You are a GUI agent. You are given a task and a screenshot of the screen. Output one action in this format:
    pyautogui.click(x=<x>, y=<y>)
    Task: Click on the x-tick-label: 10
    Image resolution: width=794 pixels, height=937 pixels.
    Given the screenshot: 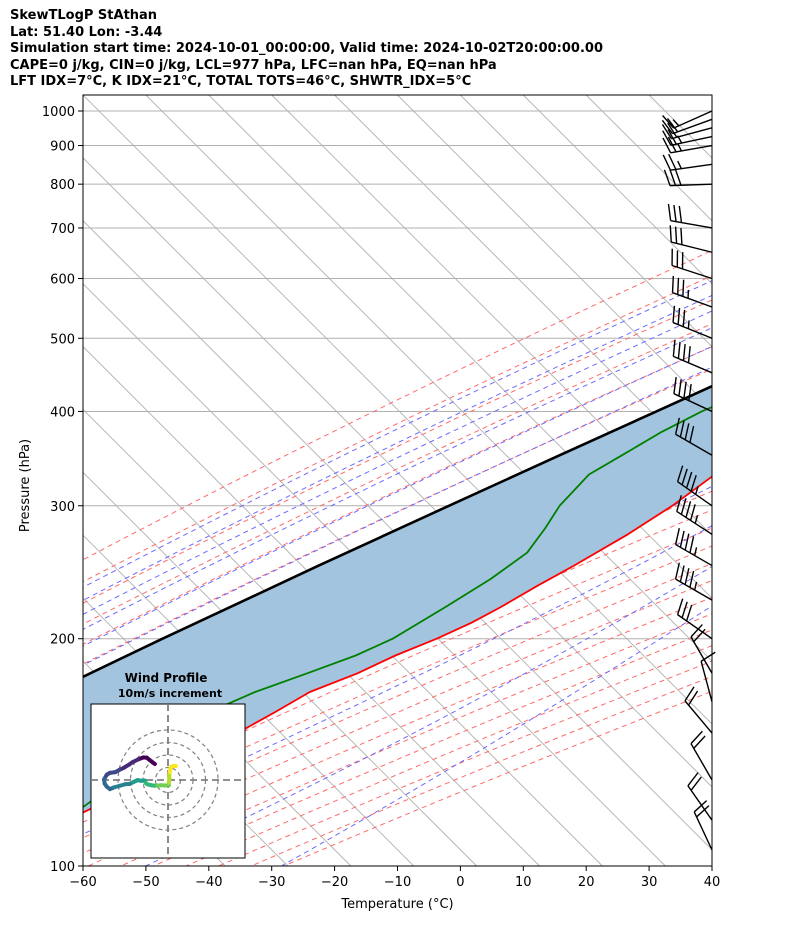 What is the action you would take?
    pyautogui.click(x=523, y=882)
    